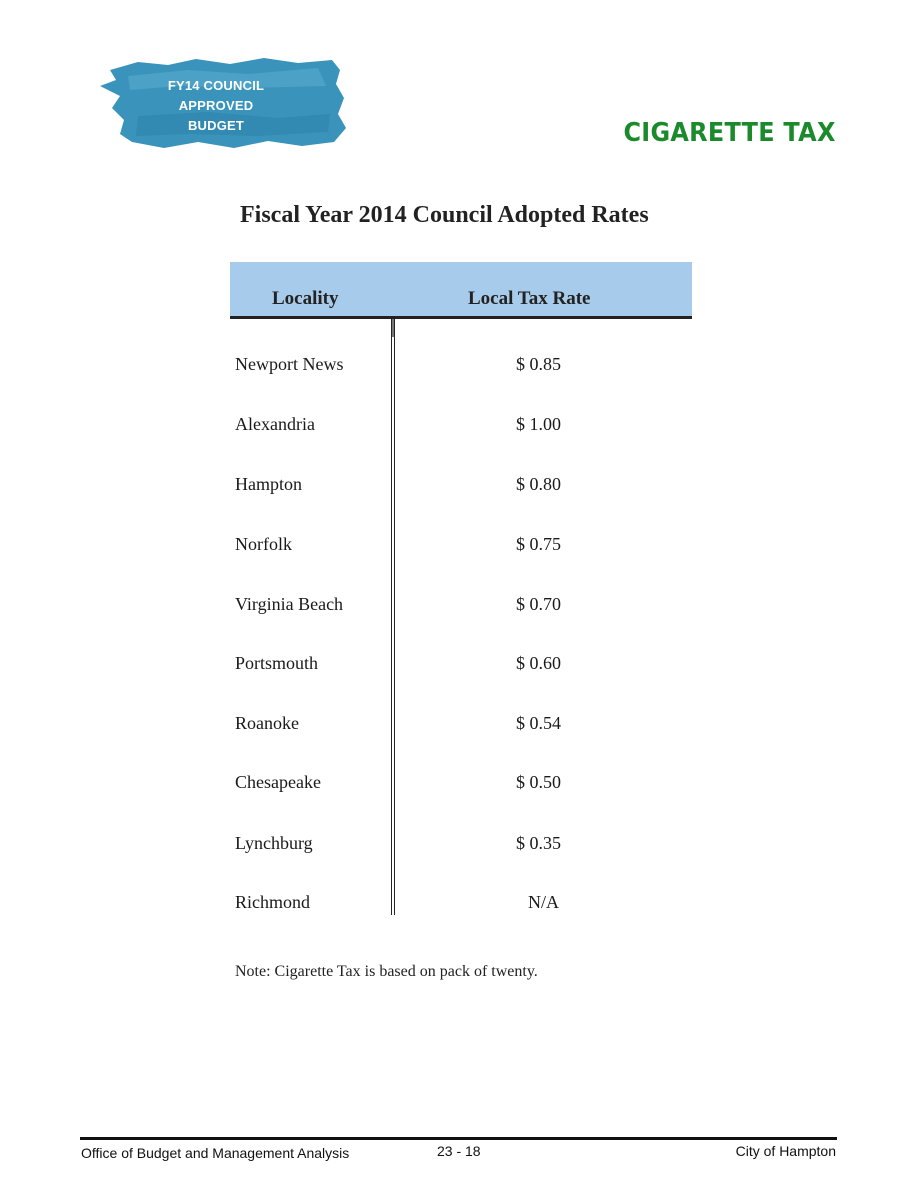  Describe the element at coordinates (543, 902) in the screenshot. I see `rate-cell: N/A` at that location.